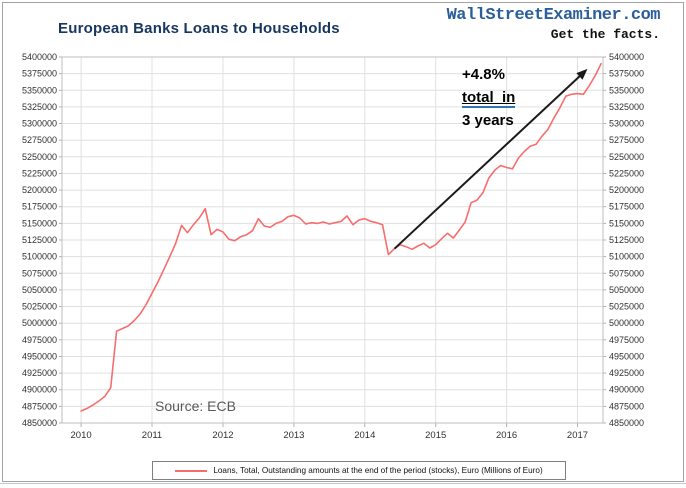  I want to click on annotation-line-2: total in, so click(489, 98).